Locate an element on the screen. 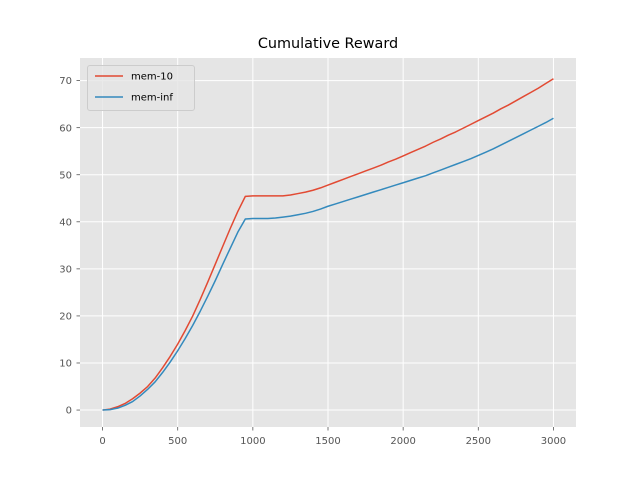  x-tick-label: 1000 is located at coordinates (252, 441).